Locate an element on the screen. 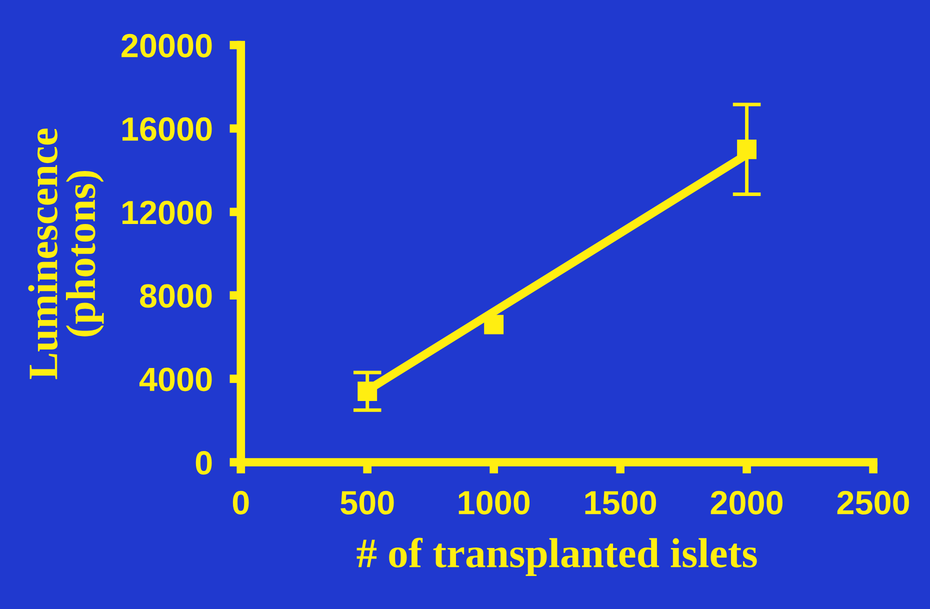  x-tick-label: 500 is located at coordinates (367, 502).